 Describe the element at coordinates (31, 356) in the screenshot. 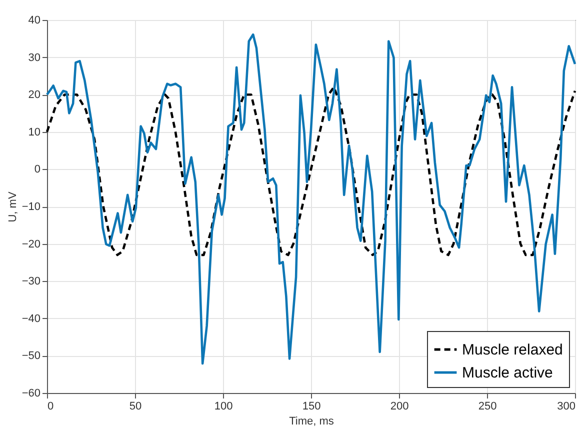

I see `y-tick-label: −50` at that location.